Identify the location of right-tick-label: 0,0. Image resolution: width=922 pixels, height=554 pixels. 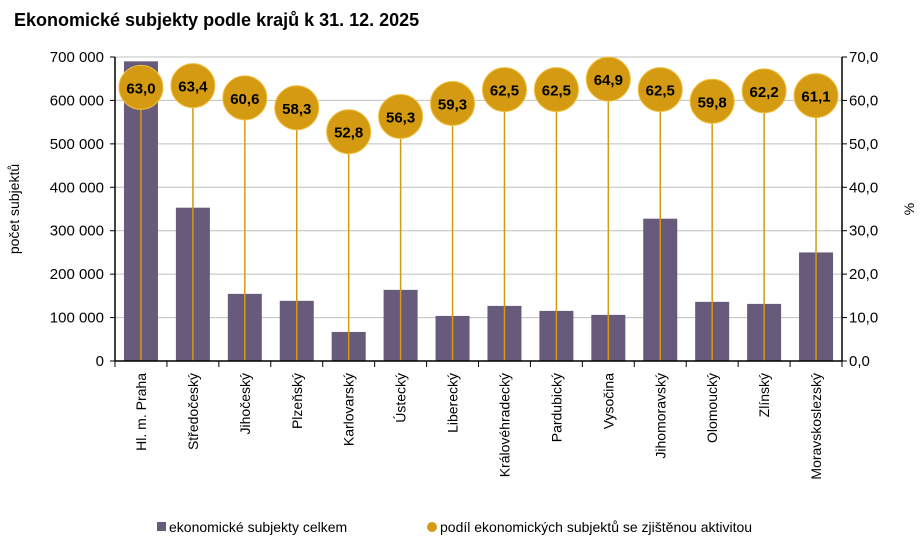
(859, 361).